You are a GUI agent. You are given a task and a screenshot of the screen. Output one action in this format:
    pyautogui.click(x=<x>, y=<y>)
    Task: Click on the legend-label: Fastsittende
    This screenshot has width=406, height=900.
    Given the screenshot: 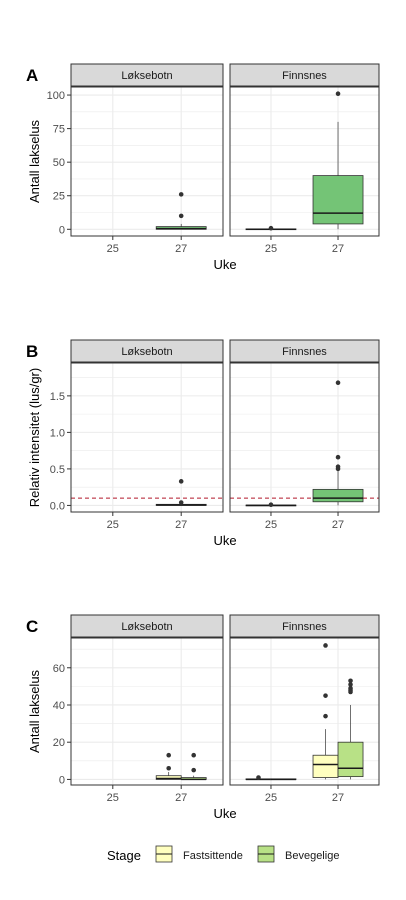 What is the action you would take?
    pyautogui.click(x=213, y=856)
    